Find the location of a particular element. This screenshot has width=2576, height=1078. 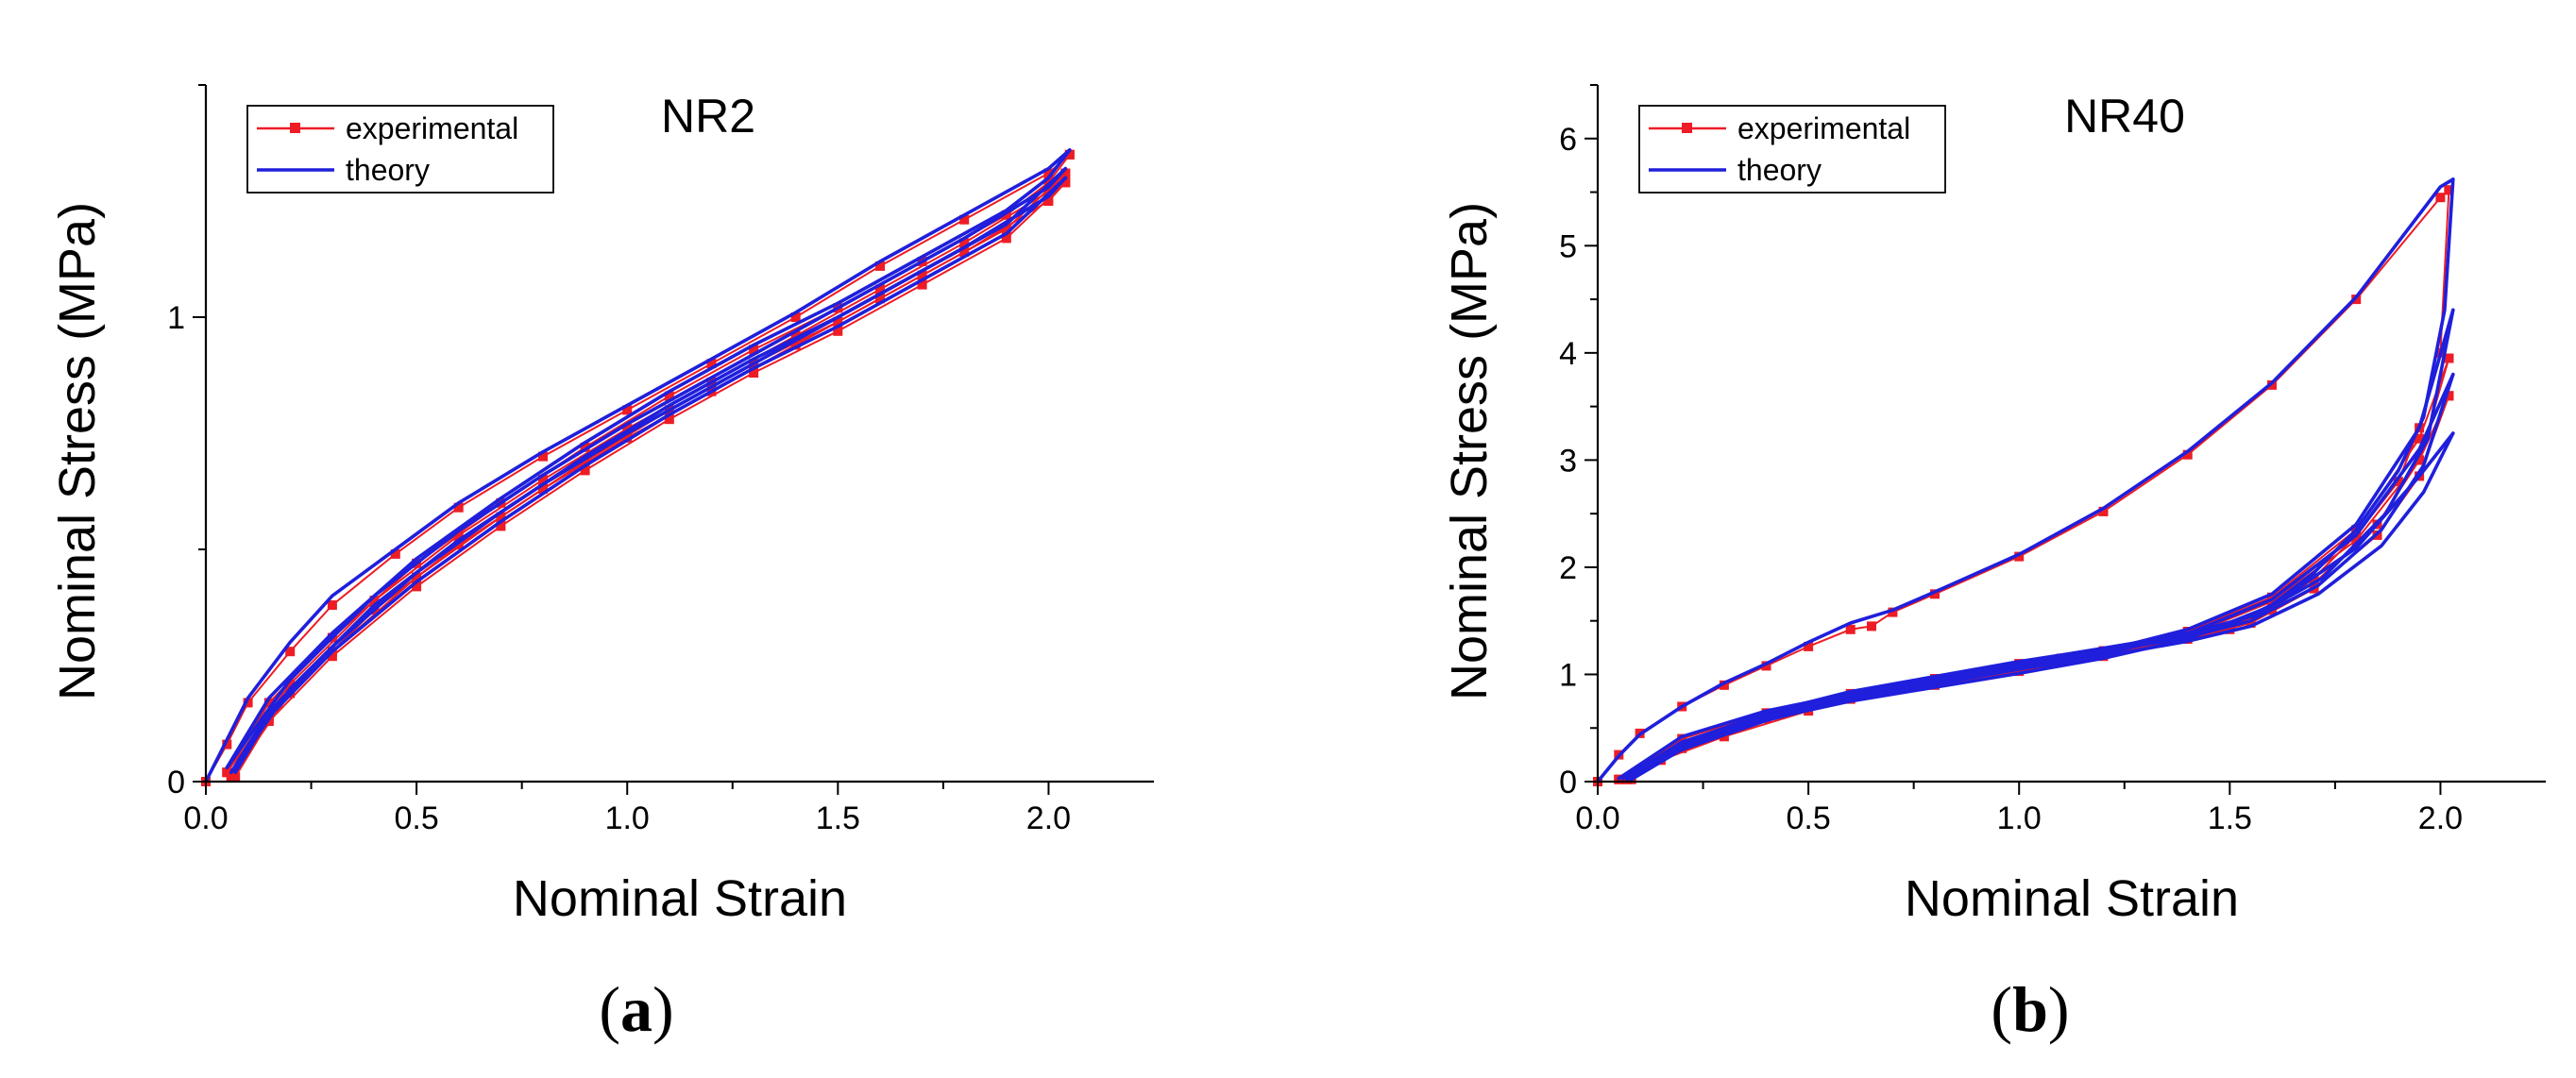

nr2-x-tick-label: 0.5 is located at coordinates (416, 818).